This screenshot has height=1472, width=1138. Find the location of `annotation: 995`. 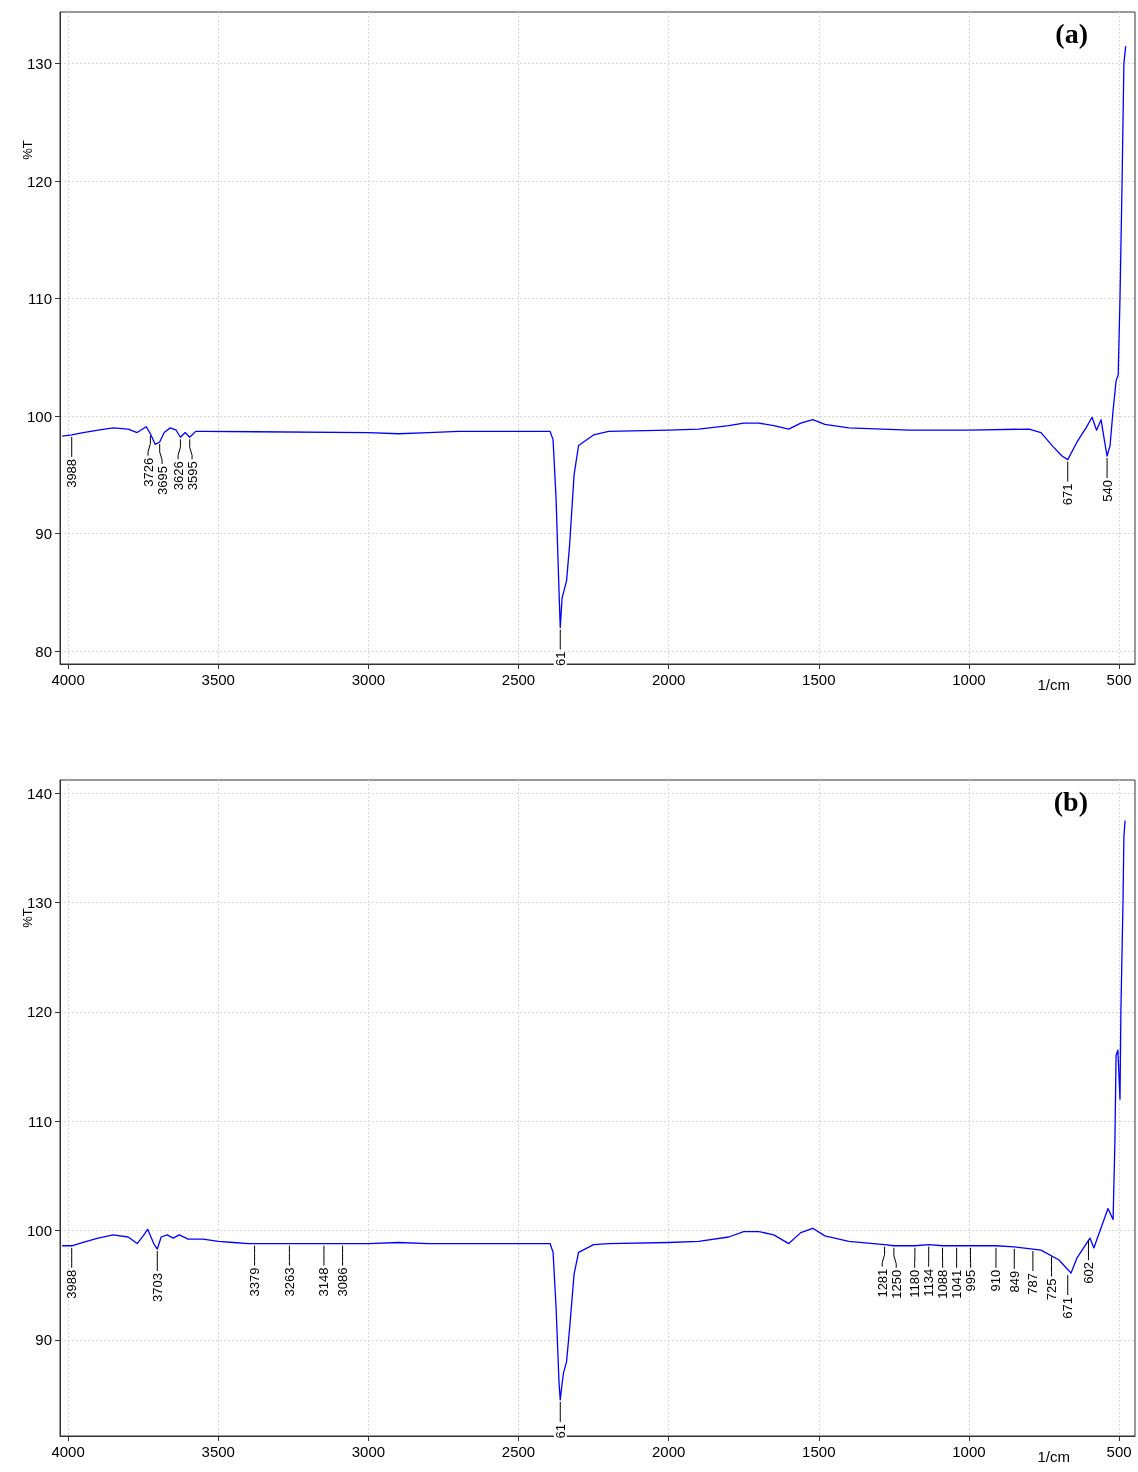

annotation: 995 is located at coordinates (971, 1280).